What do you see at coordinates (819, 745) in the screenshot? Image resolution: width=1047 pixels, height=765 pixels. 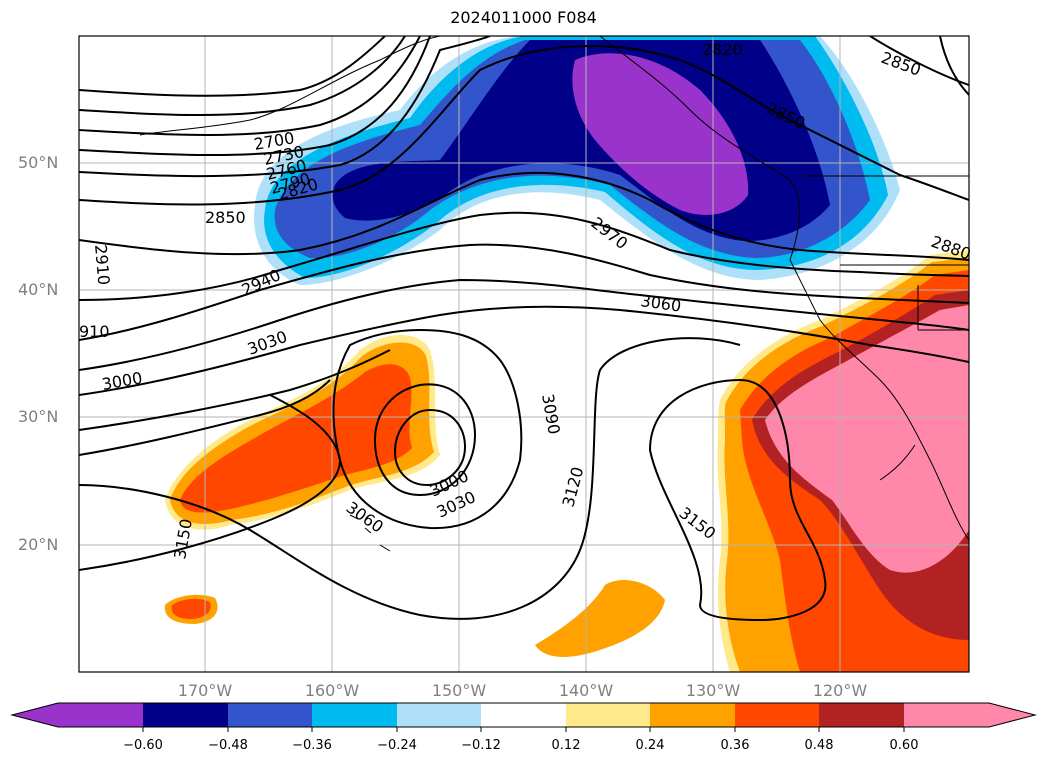 I see `colorbar-tick-label: 0.48` at bounding box center [819, 745].